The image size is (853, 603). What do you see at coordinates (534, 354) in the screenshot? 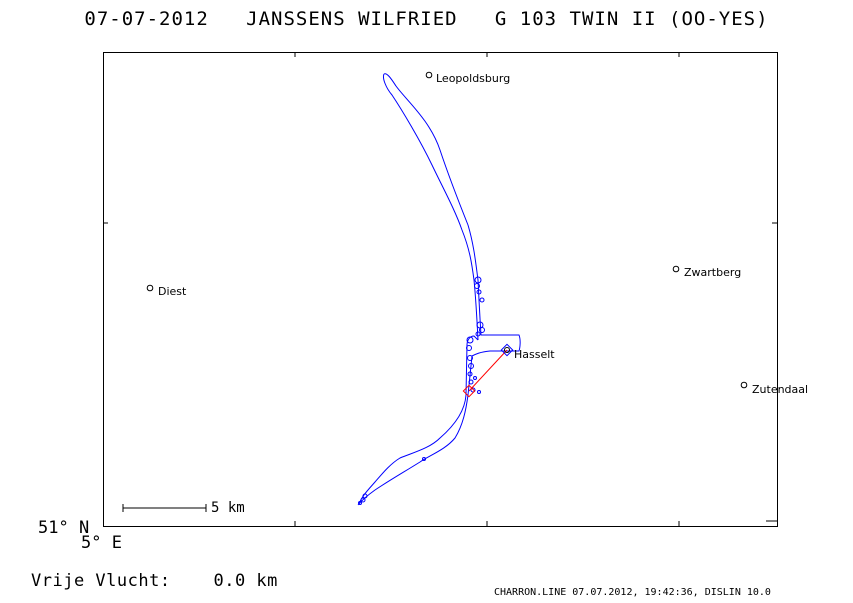
I see `city-label-hasselt: Hasselt` at bounding box center [534, 354].